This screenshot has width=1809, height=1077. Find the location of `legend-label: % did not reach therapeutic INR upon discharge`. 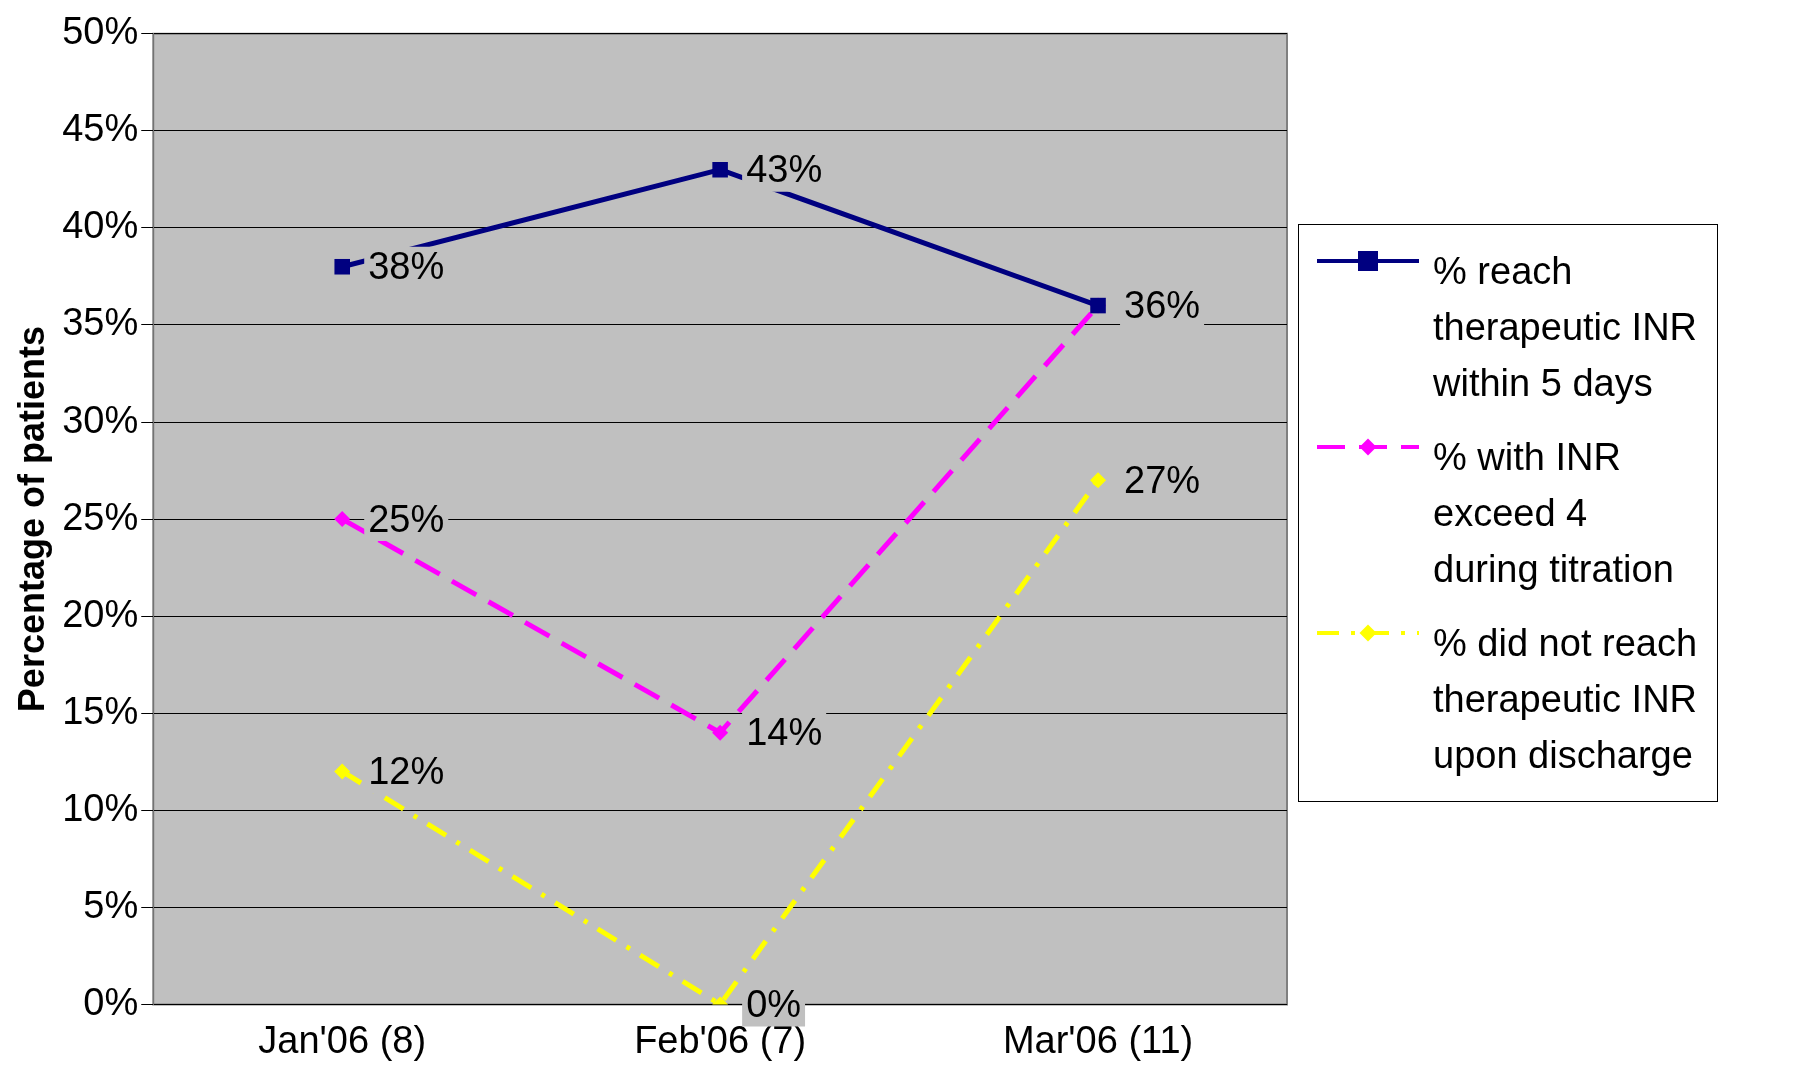

legend-label: % did not reach therapeutic INR upon discharge is located at coordinates (1566, 699).